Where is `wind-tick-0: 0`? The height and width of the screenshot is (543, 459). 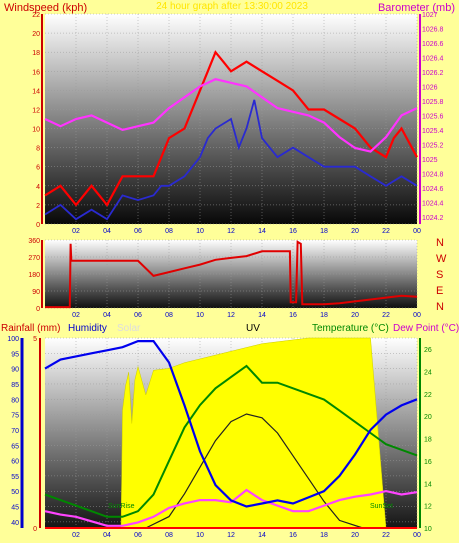
wind-tick-0: 0 is located at coordinates (38, 225).